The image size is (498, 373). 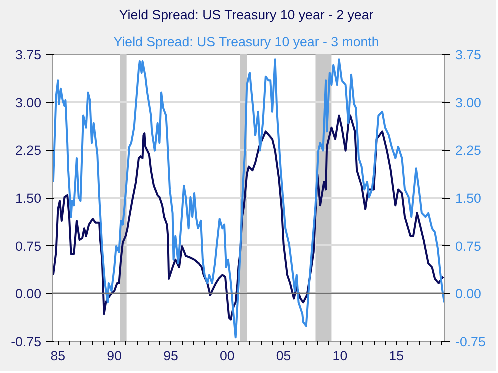 I want to click on y-tick-label: 3.00, so click(x=29, y=102).